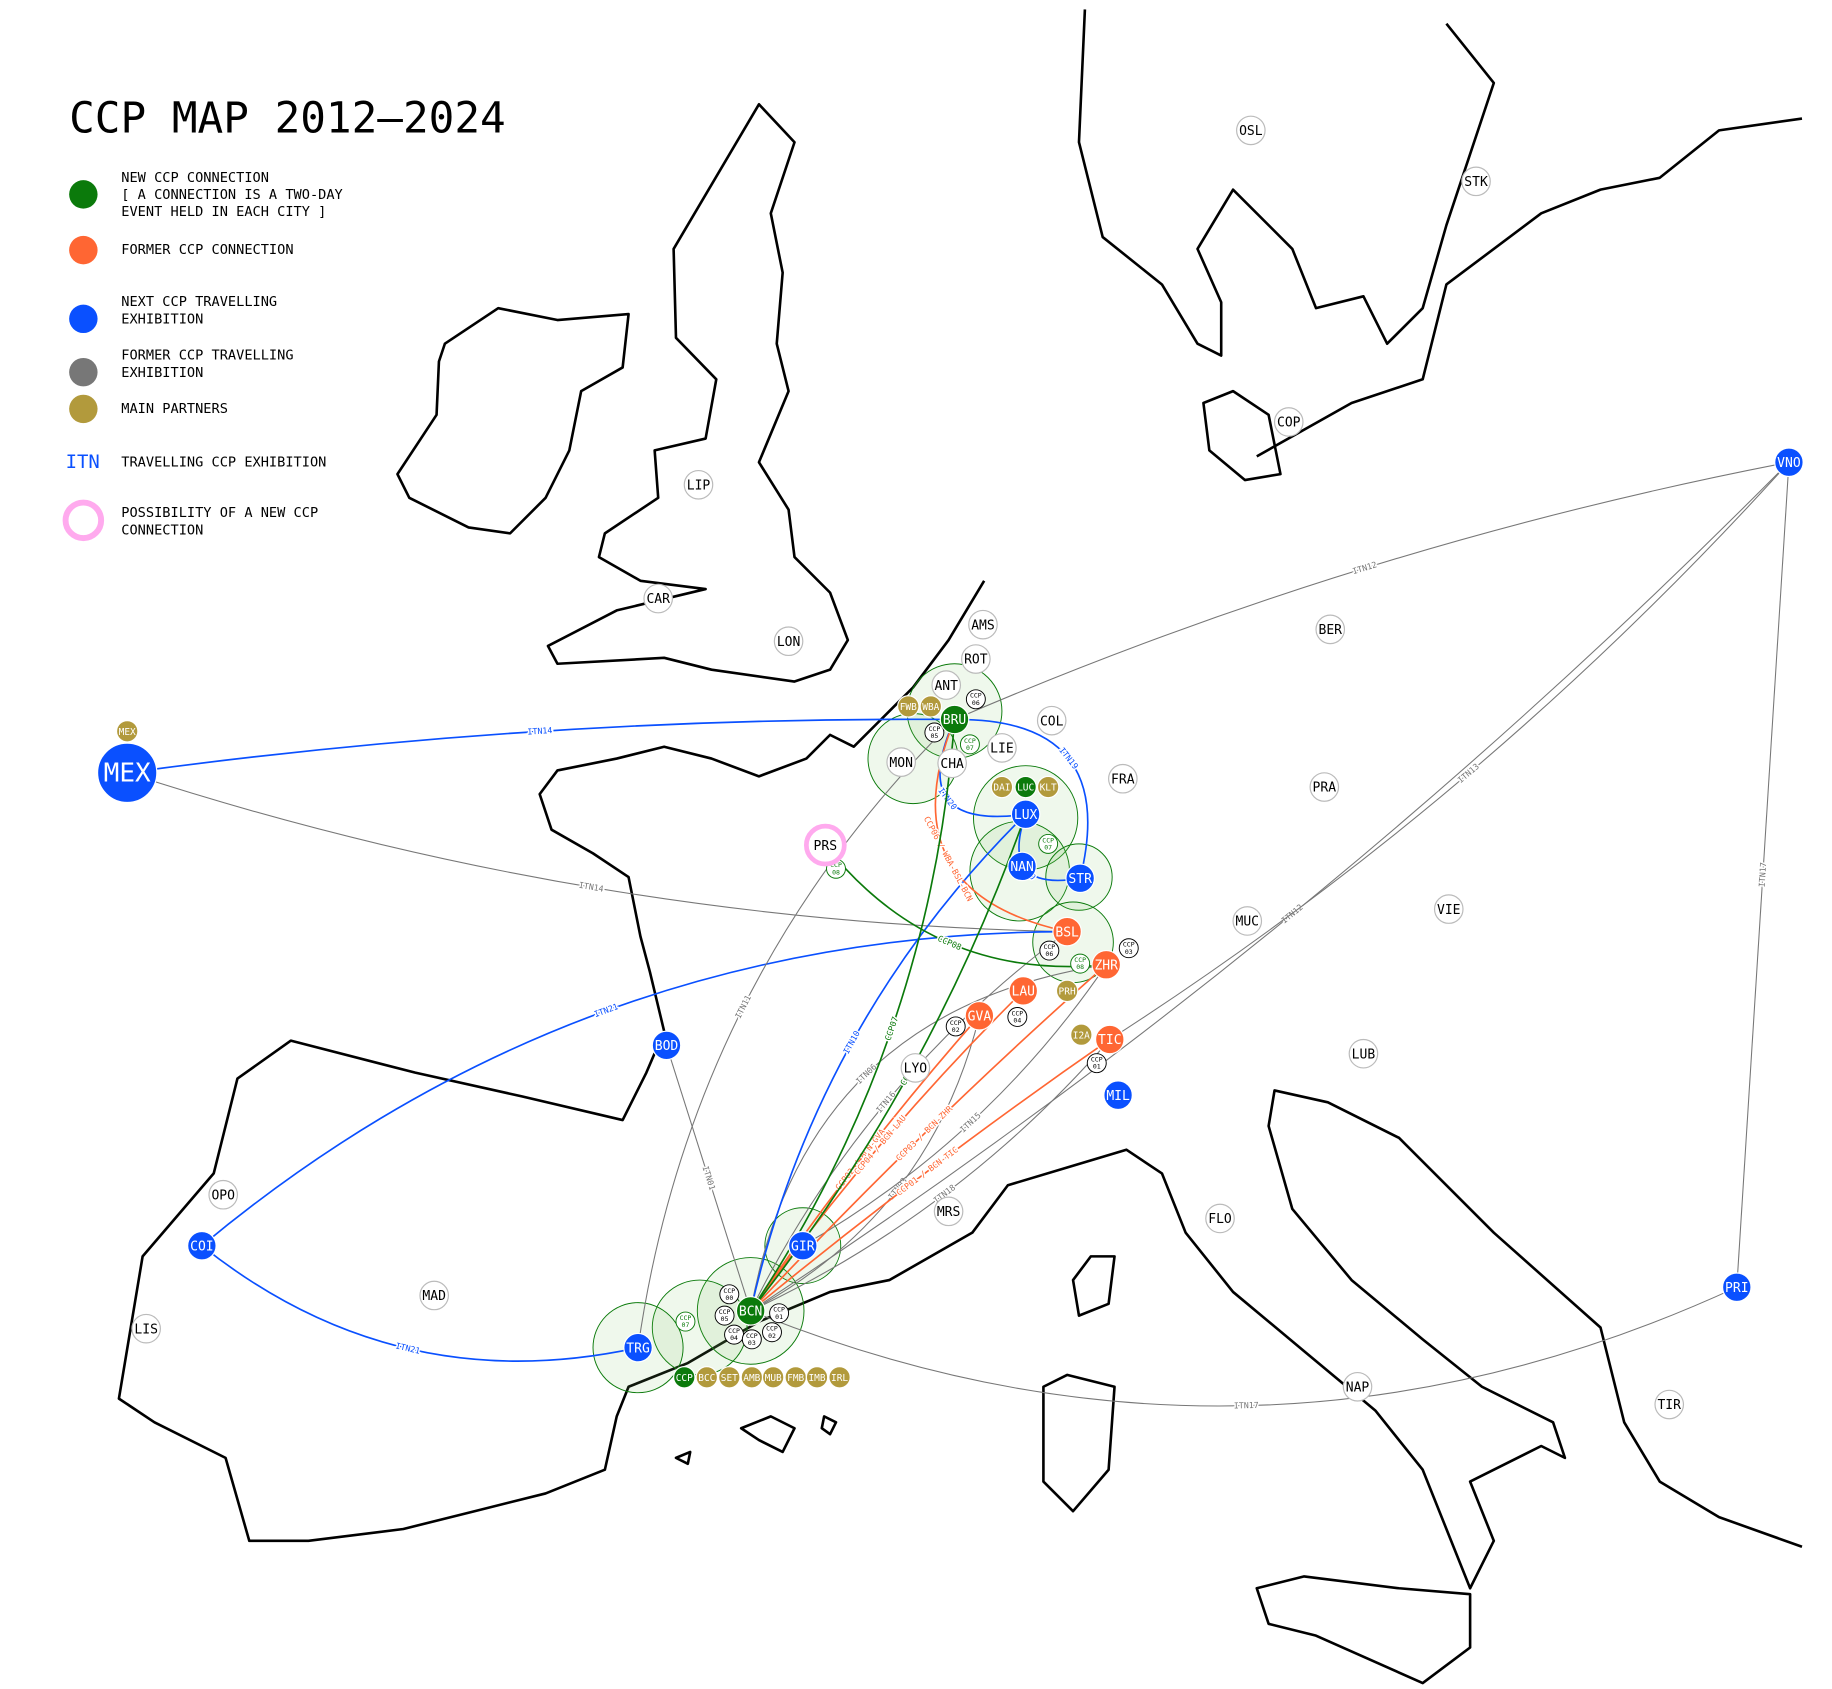 This screenshot has height=1689, width=1832. Describe the element at coordinates (901, 763) in the screenshot. I see `city-label: MON` at that location.